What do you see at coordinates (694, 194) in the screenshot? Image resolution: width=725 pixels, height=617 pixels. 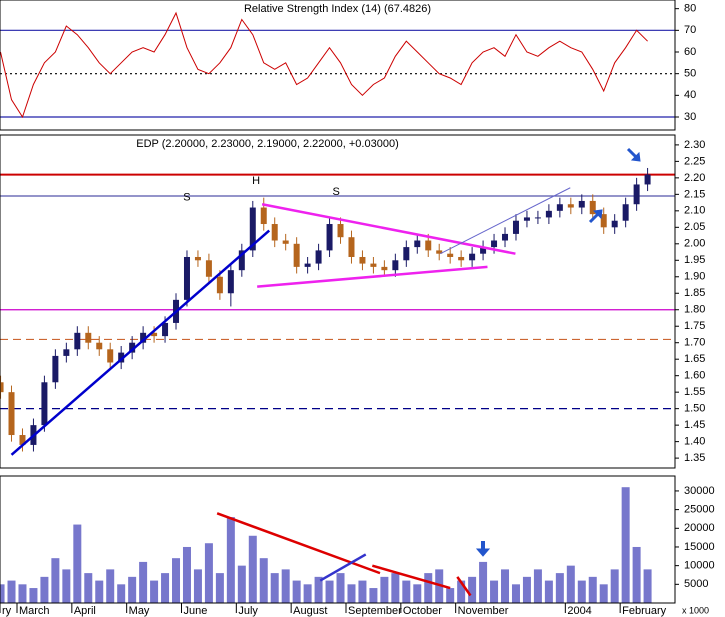 I see `y-tick-label: 2.15` at bounding box center [694, 194].